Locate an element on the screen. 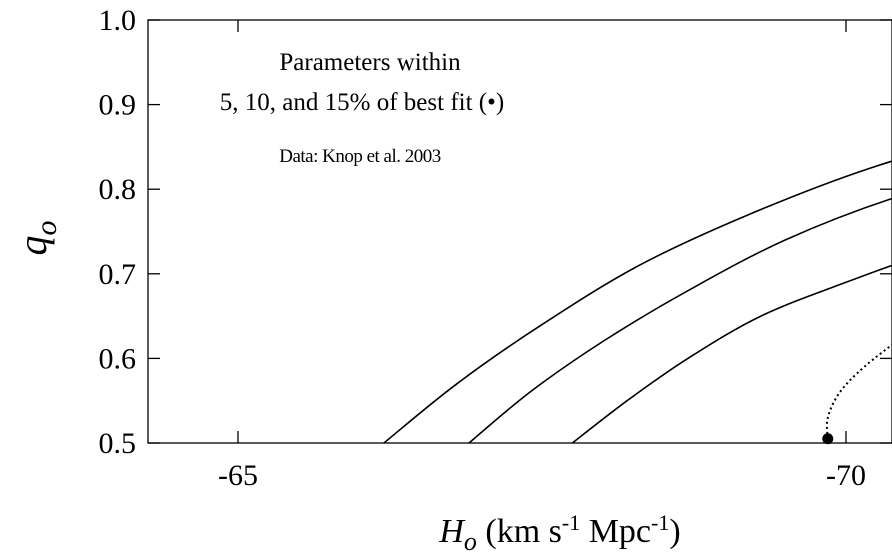 Image resolution: width=892 pixels, height=557 pixels. x-axis-label-units-post: ) is located at coordinates (674, 531).